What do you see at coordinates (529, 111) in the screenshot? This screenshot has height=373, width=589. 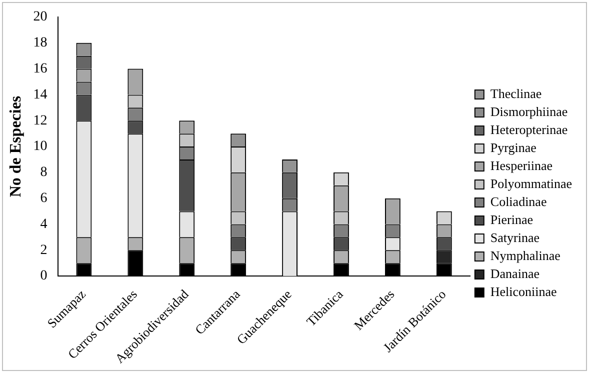 I see `legend-label: Dismorphiinae` at bounding box center [529, 111].